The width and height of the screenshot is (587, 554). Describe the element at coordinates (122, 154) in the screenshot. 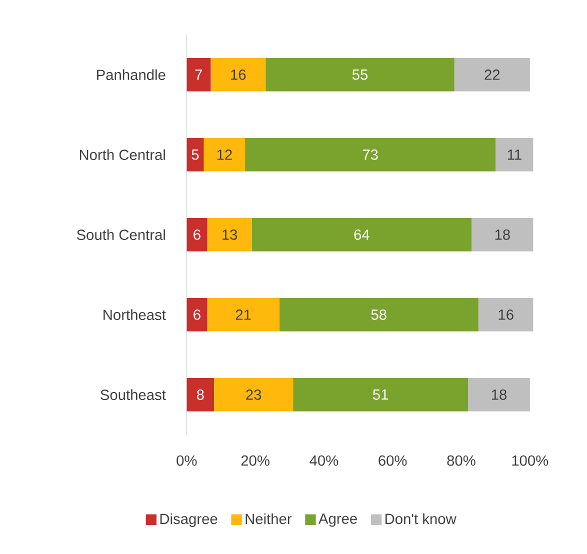

I see `y-tick-label: North Central` at that location.